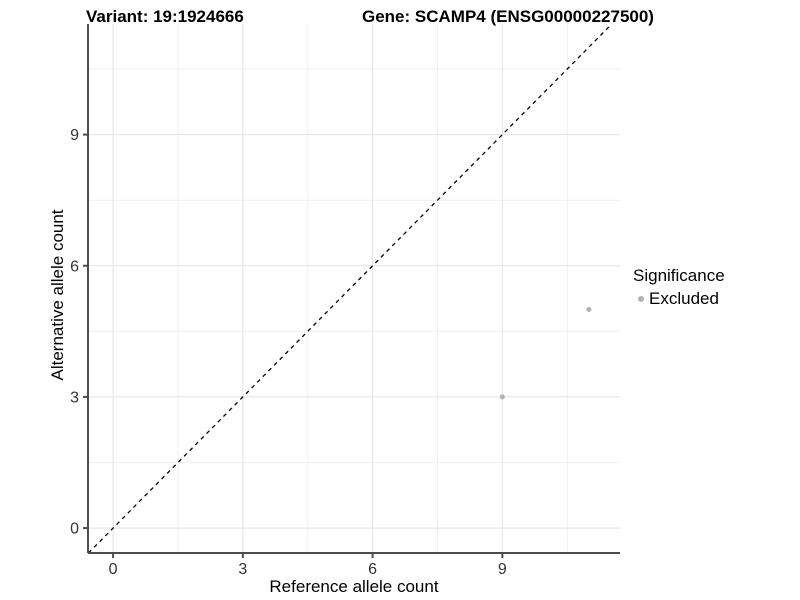  I want to click on dot-icon, so click(641, 299).